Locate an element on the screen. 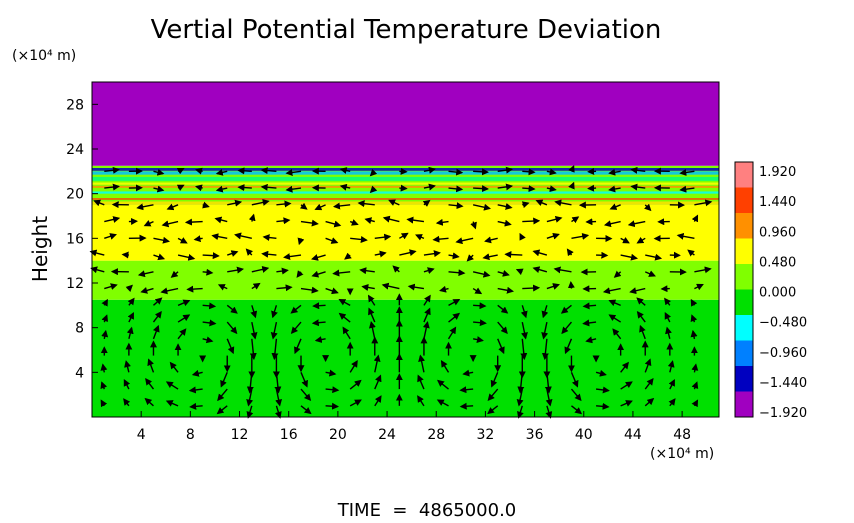  colorbar-tick-label: −1.440 is located at coordinates (783, 383).